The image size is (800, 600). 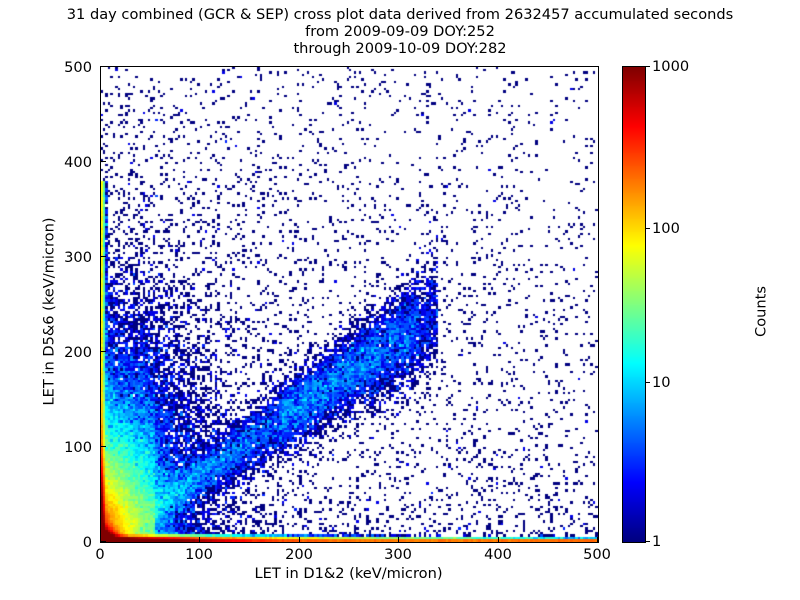 I want to click on colorbar-label-100: 100, so click(x=666, y=228).